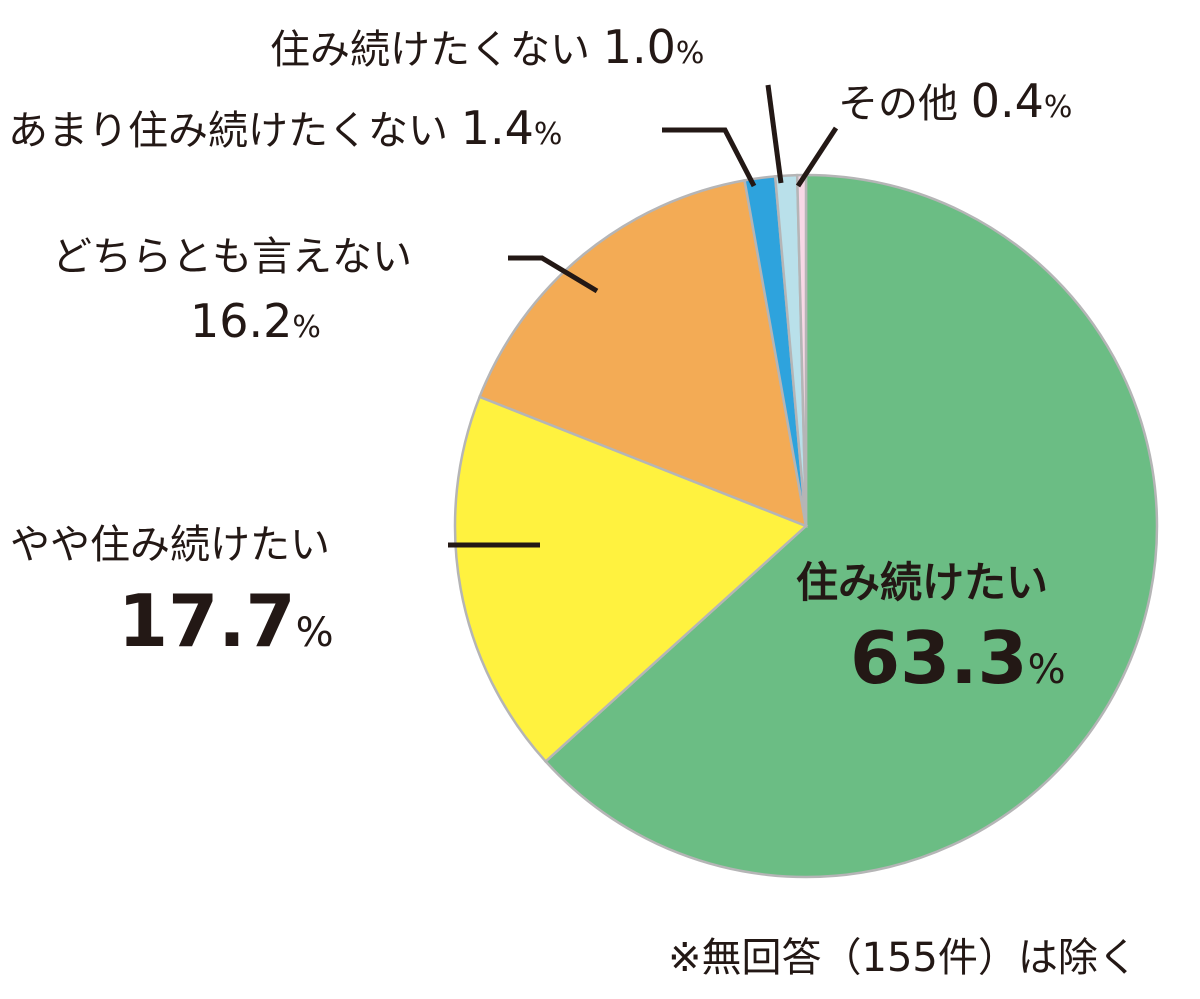 Image resolution: width=1200 pixels, height=999 pixels. I want to click on leader-line-somewhat-no, so click(709, 157).